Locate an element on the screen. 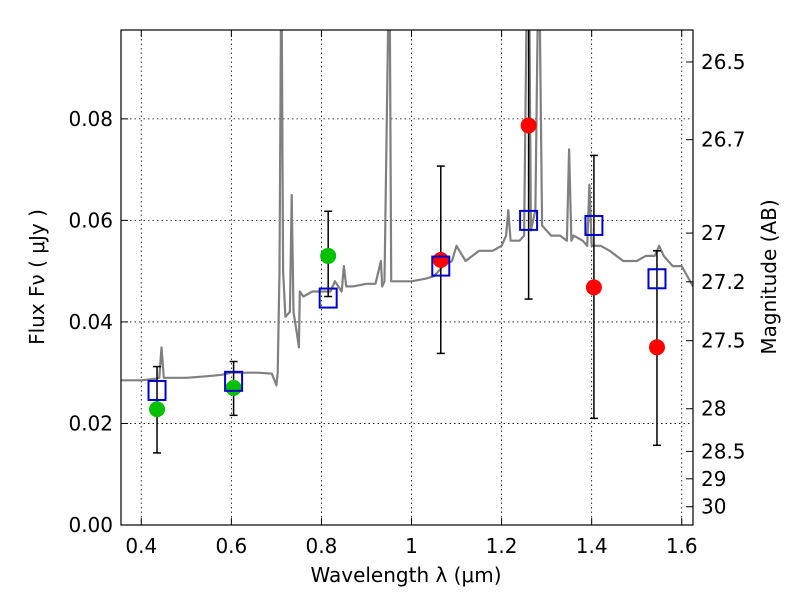 This screenshot has width=800, height=600. y-tick-label: 0.08 is located at coordinates (90, 119).